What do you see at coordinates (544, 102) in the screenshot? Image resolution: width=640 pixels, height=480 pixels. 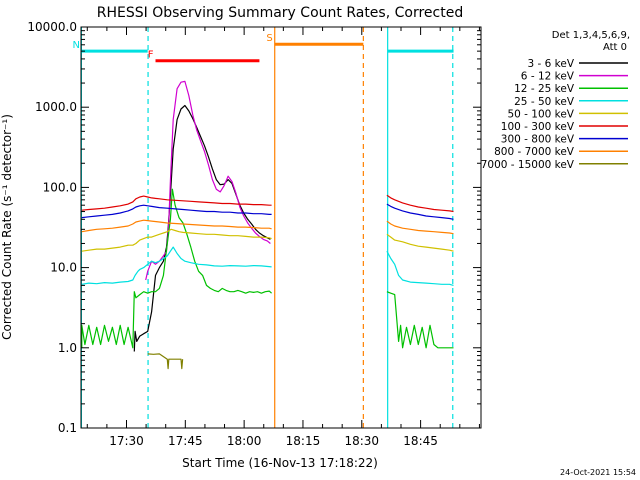 I see `legend-label: 25 - 50 keV` at bounding box center [544, 102].